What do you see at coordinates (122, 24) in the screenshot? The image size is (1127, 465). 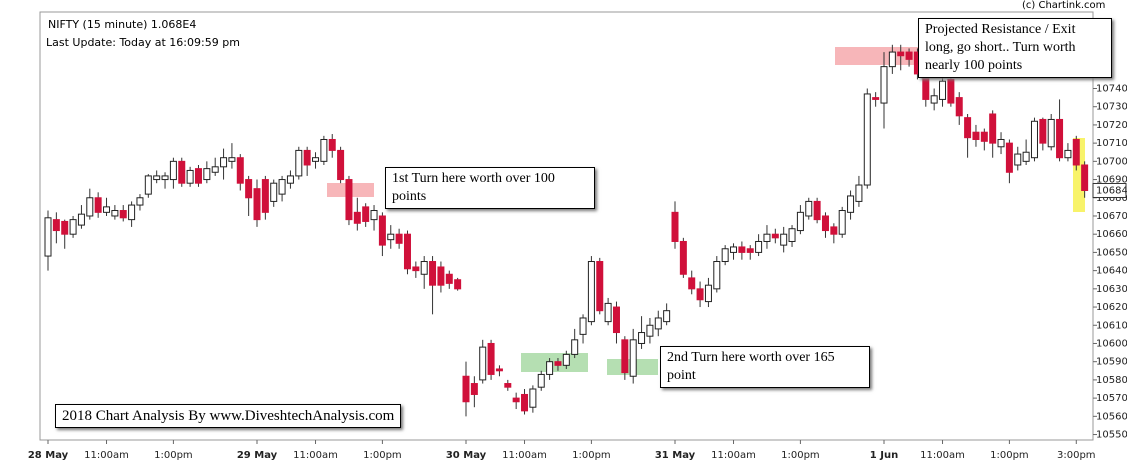 I see `chart-title: NIFTY (15 minute) 1.068E4` at bounding box center [122, 24].